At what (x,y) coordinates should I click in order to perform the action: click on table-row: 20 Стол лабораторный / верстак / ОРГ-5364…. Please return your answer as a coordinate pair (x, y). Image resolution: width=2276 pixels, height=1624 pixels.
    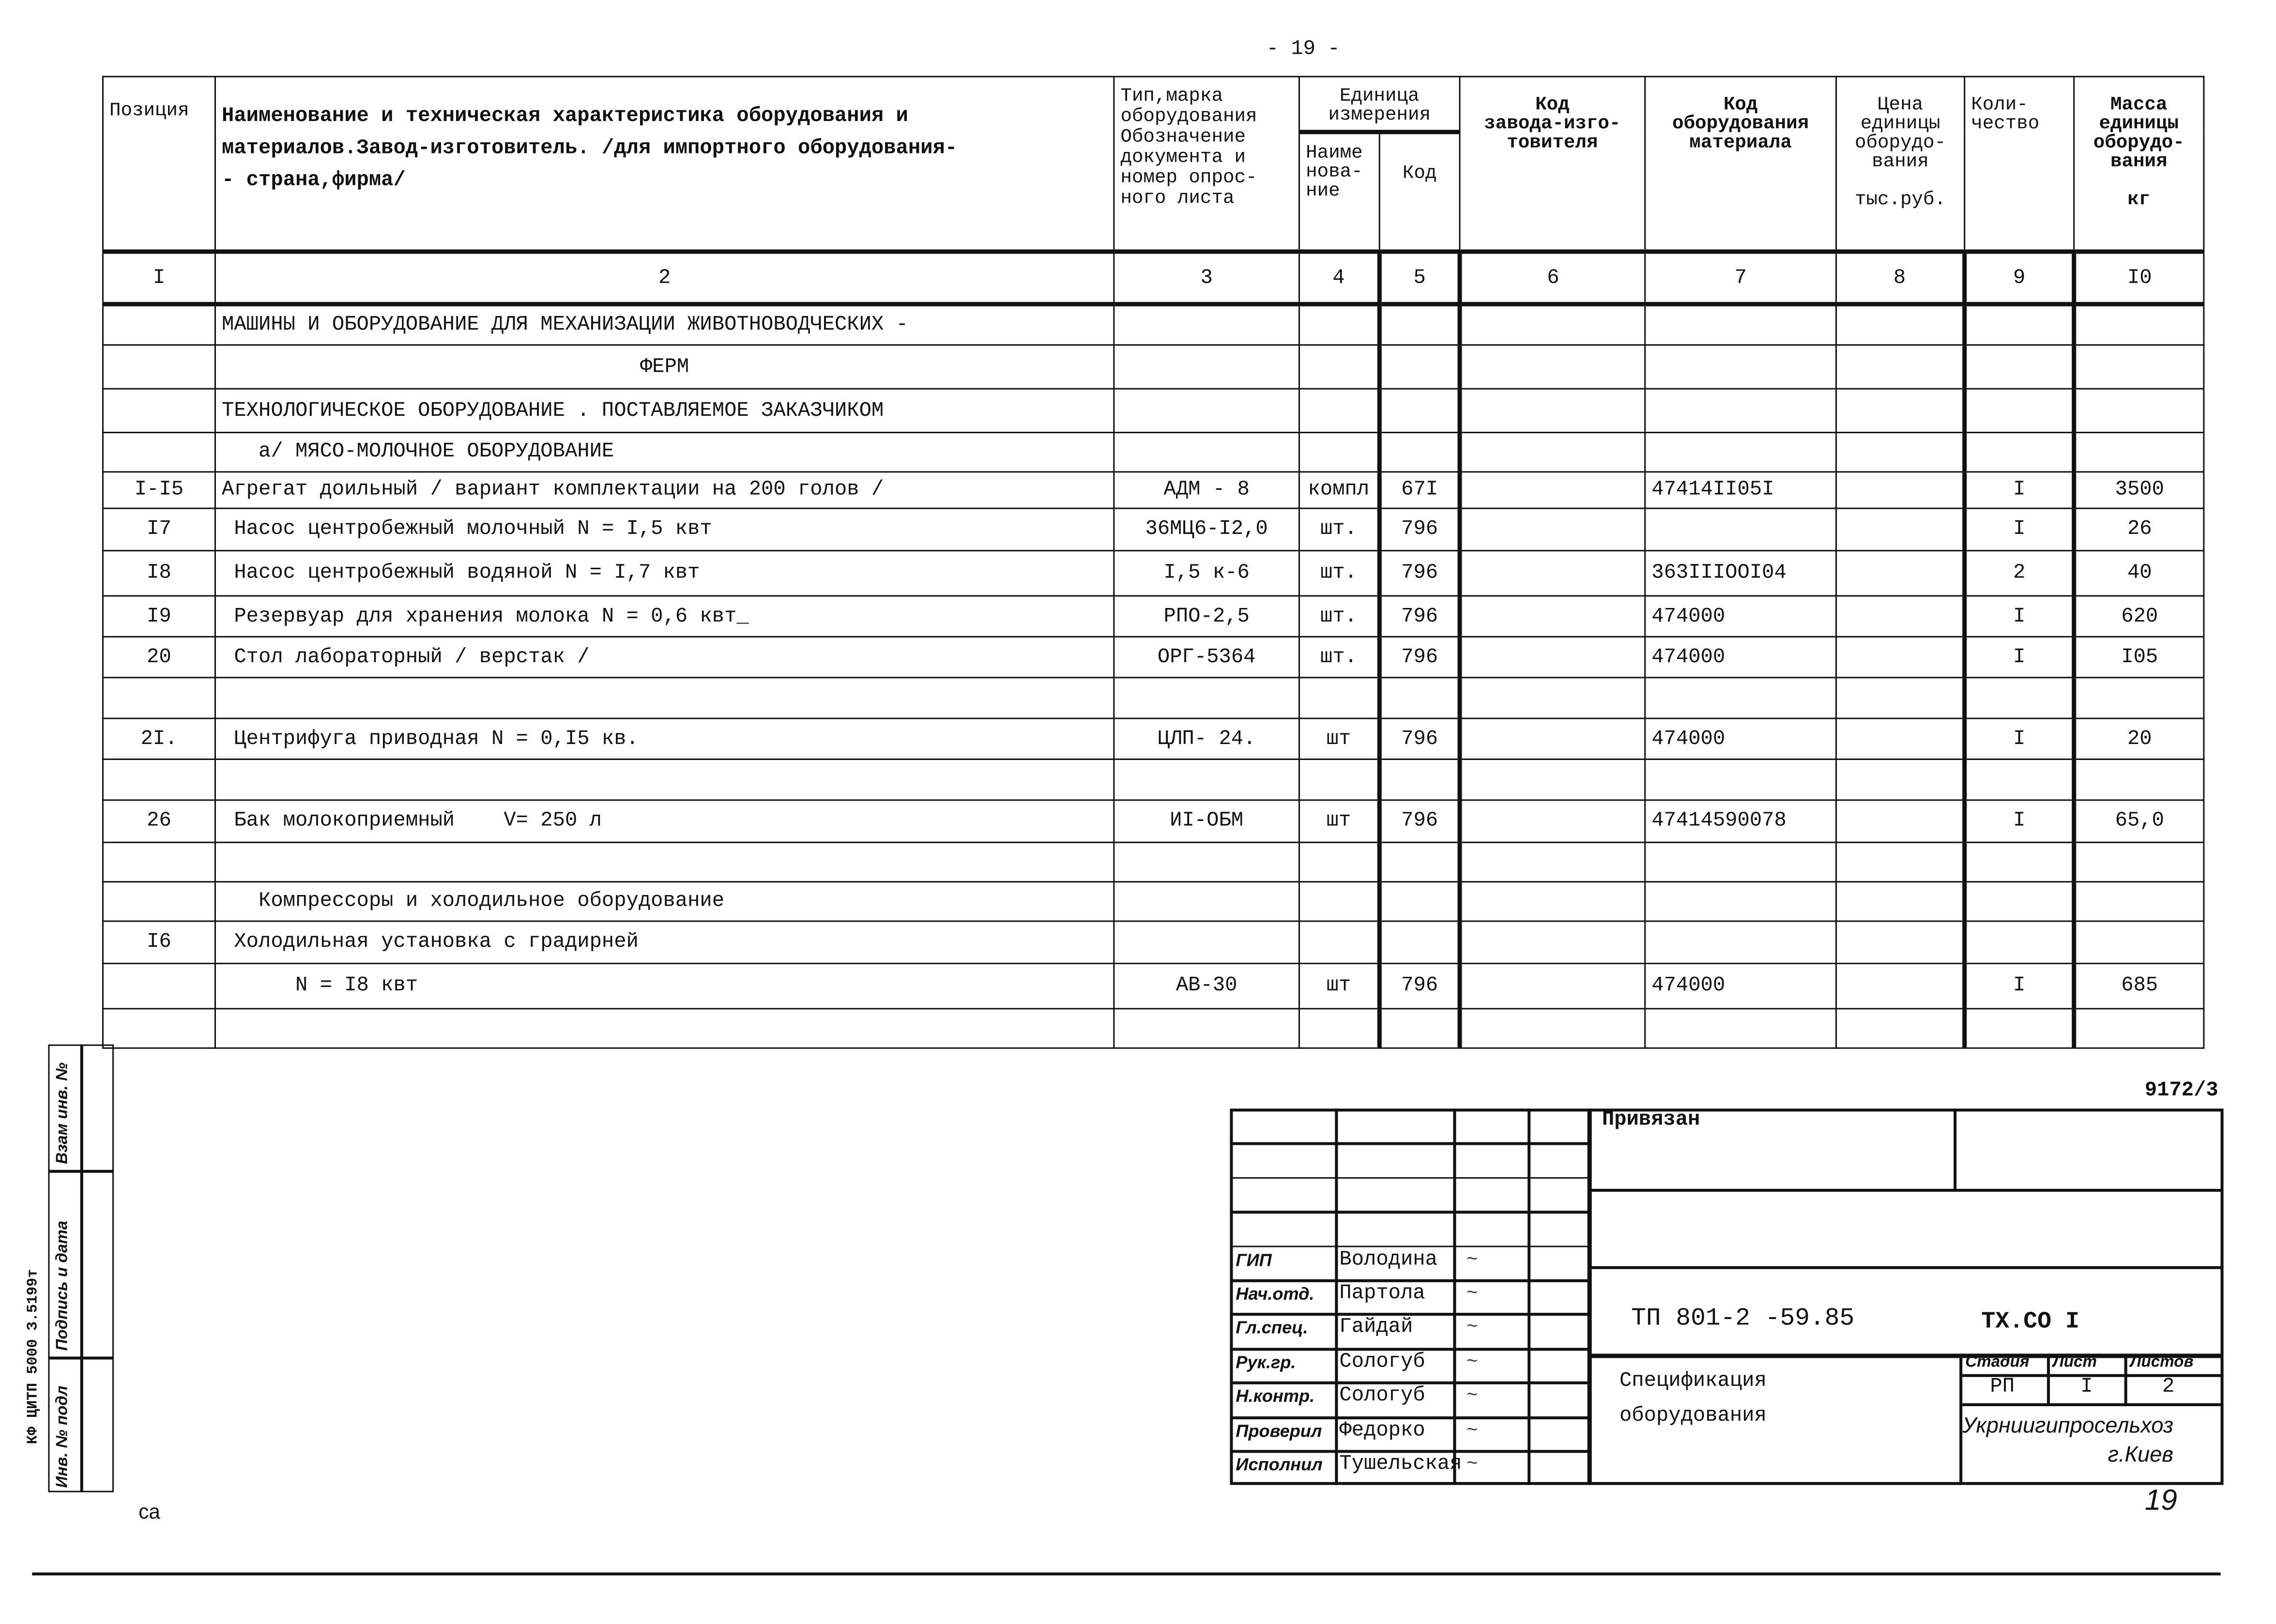
    Looking at the image, I should click on (1153, 657).